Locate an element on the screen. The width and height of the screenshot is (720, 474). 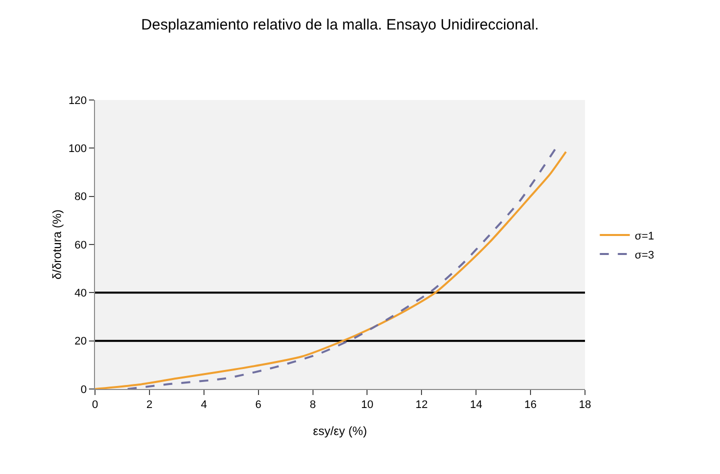
x-tick-label: 0 is located at coordinates (95, 405).